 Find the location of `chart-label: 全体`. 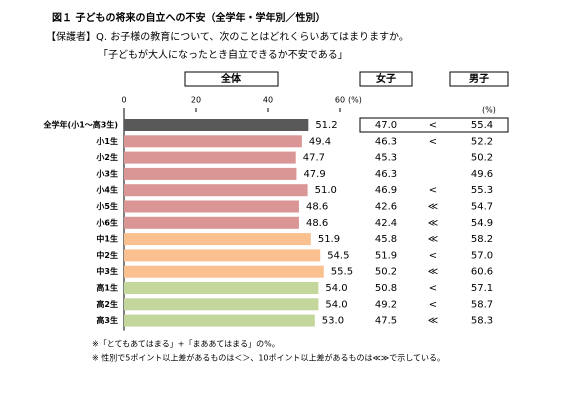

chart-label: 全体 is located at coordinates (231, 78).